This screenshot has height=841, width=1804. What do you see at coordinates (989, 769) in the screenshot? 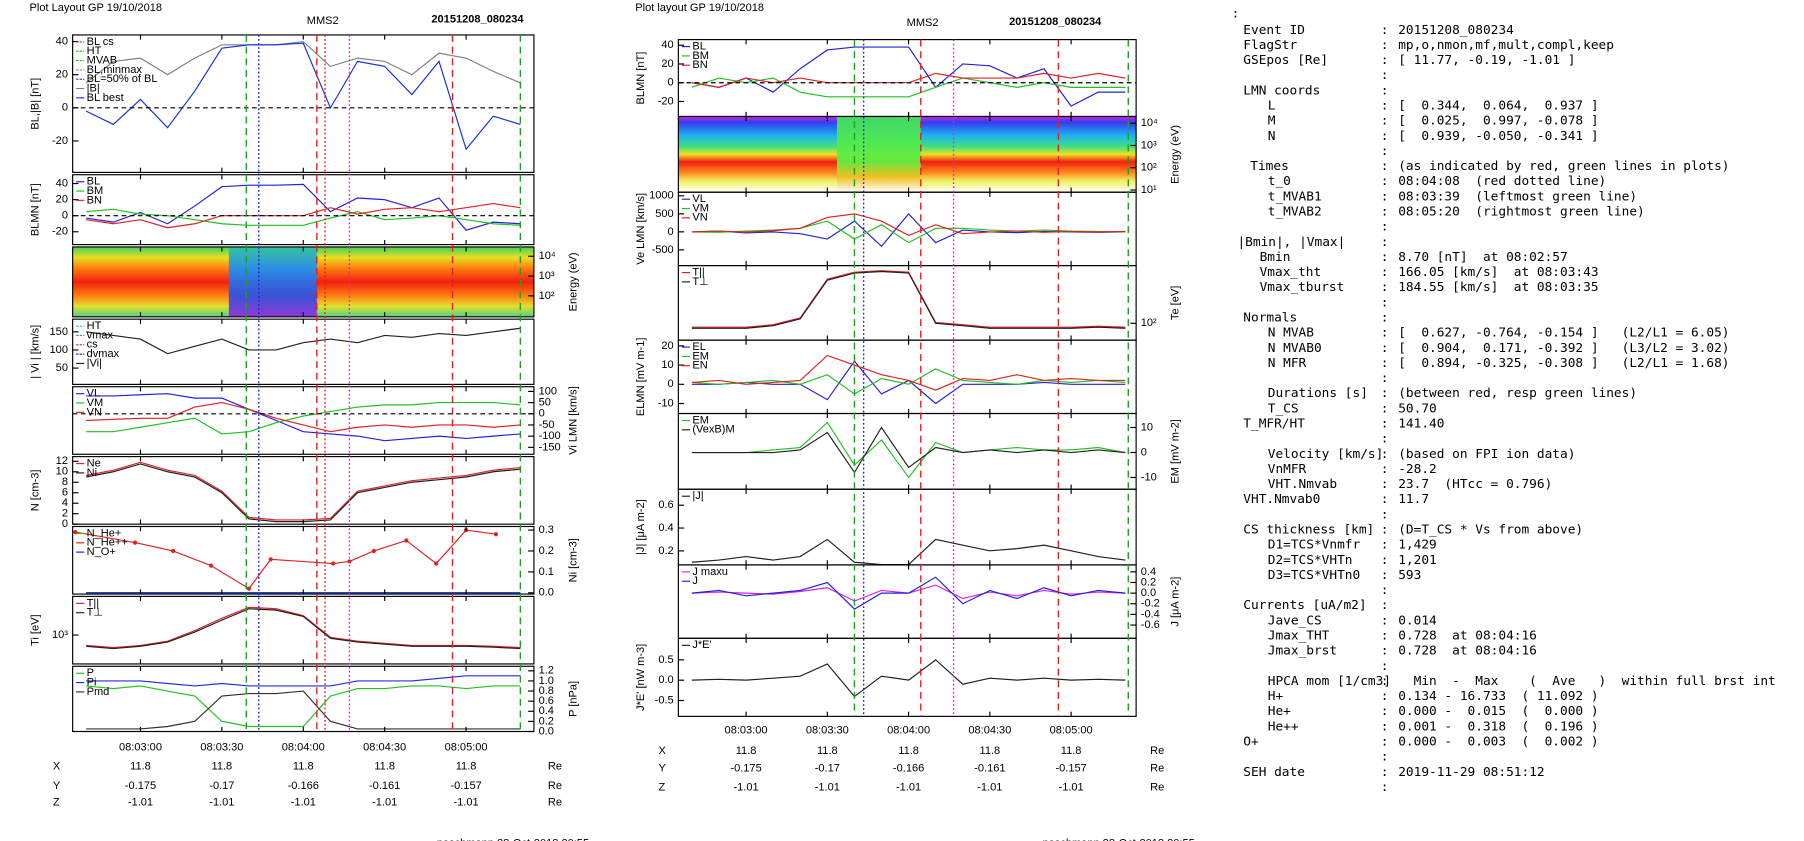
I see `position-value: -0.161` at bounding box center [989, 769].